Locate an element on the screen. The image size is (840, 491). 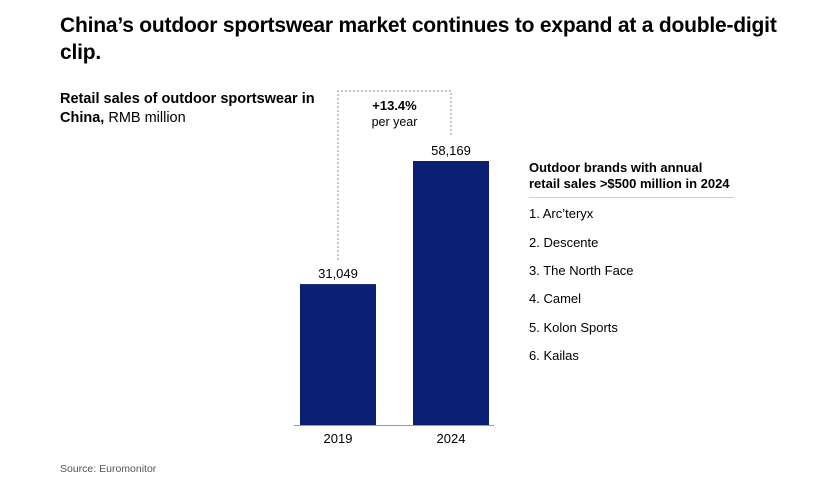
bar-value-label: 58,169 is located at coordinates (451, 150).